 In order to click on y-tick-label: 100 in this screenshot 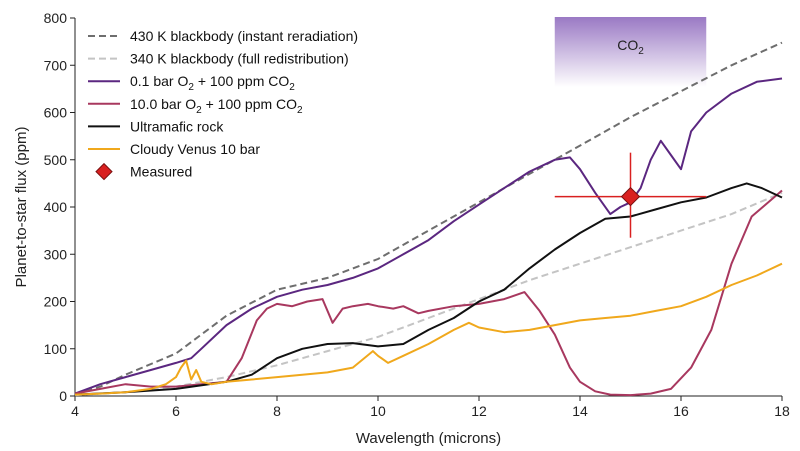, I will do `click(56, 349)`.